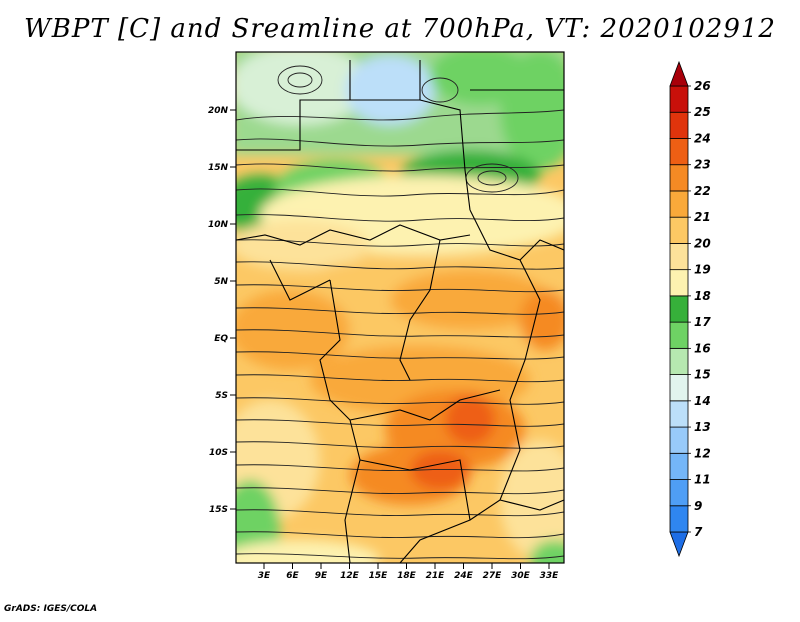 Image resolution: width=800 pixels, height=622 pixels. I want to click on longitude-axis: 3E 6E 9E 12E 15E 18E 21E 24E 27E 30E 33E, so click(408, 572).